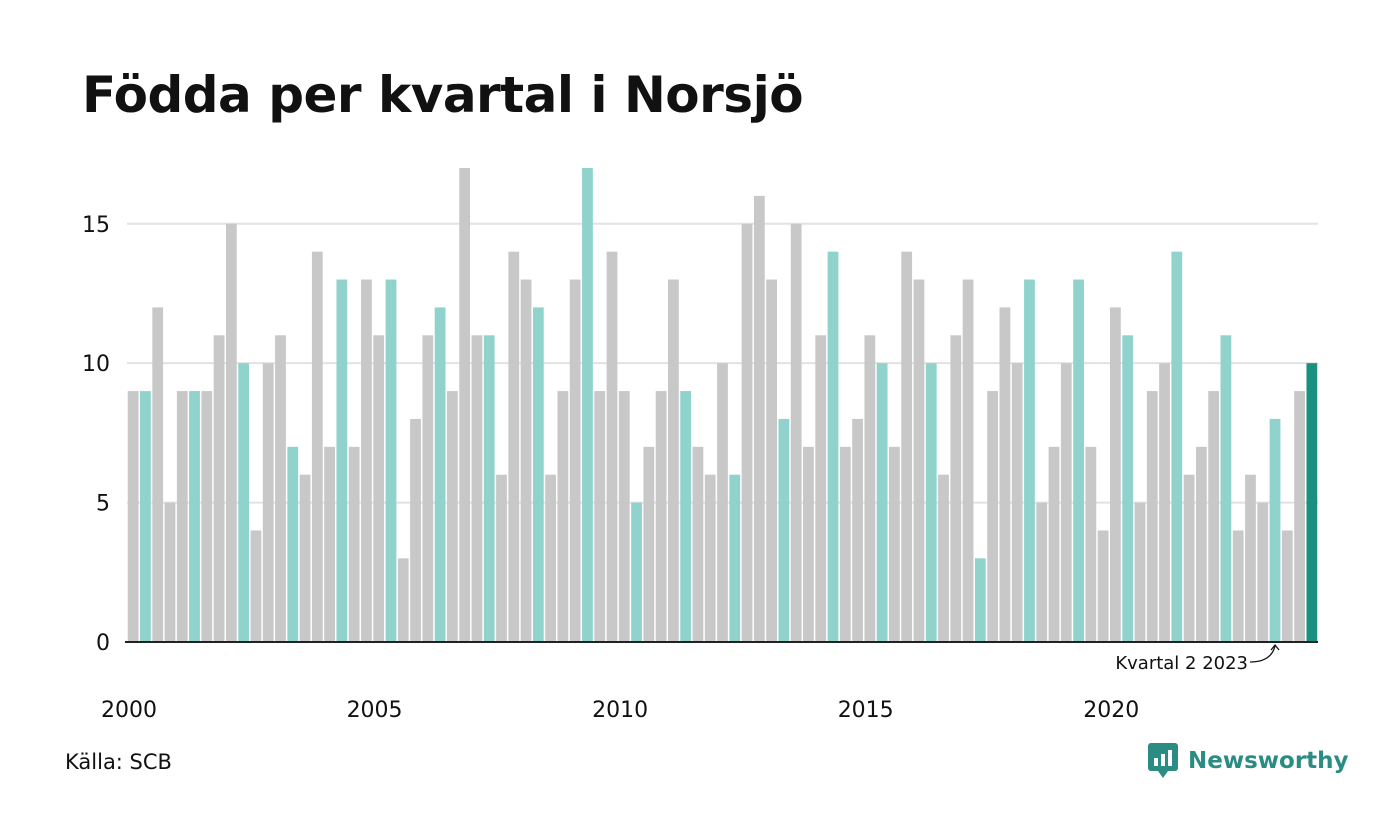 The height and width of the screenshot is (840, 1400). What do you see at coordinates (103, 504) in the screenshot?
I see `y-tick-label: 5` at bounding box center [103, 504].